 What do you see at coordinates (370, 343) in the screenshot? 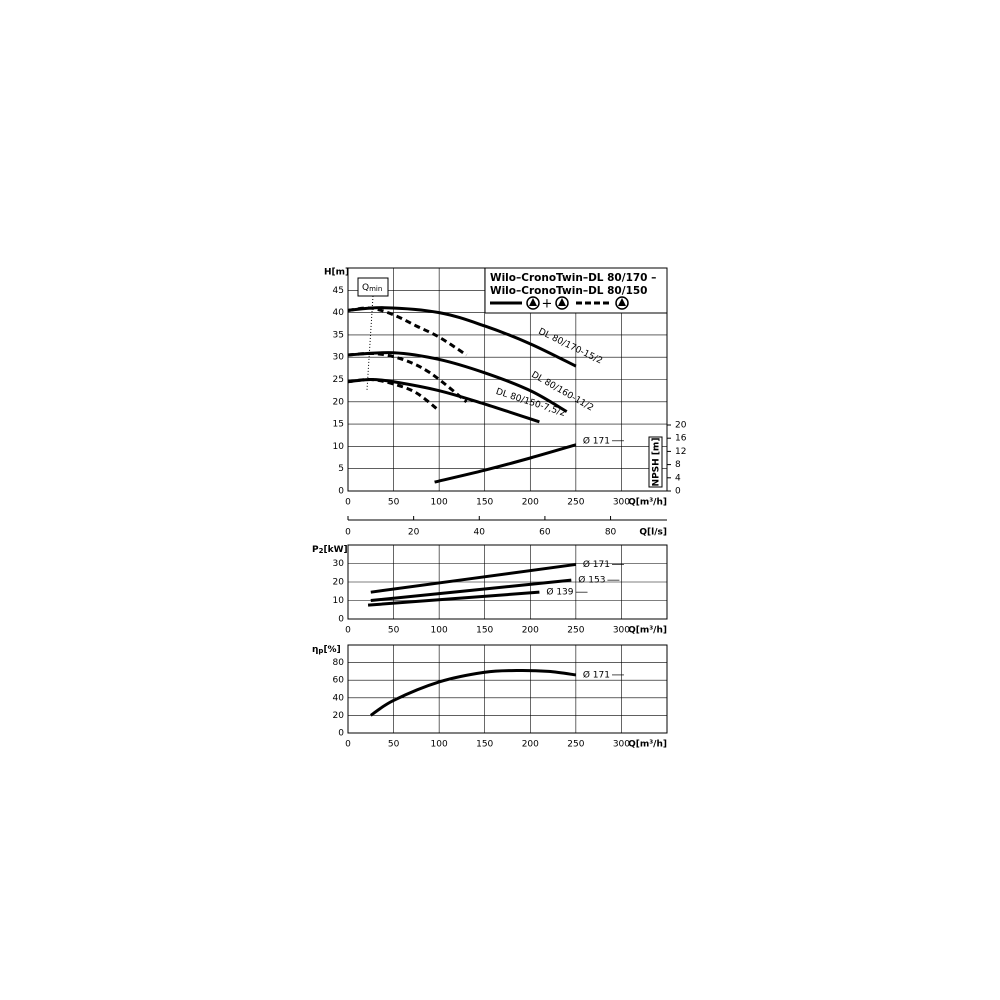
I see `qmin-line` at bounding box center [370, 343].